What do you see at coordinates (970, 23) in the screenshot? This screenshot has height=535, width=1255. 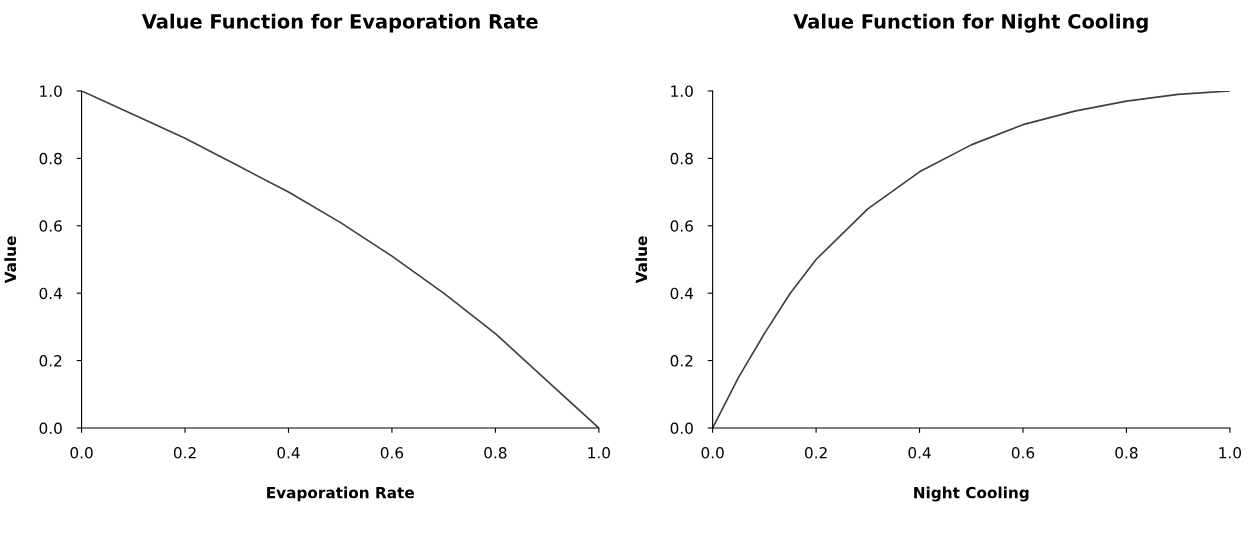 I see `chart-title: Value Function for Night Cooling` at bounding box center [970, 23].